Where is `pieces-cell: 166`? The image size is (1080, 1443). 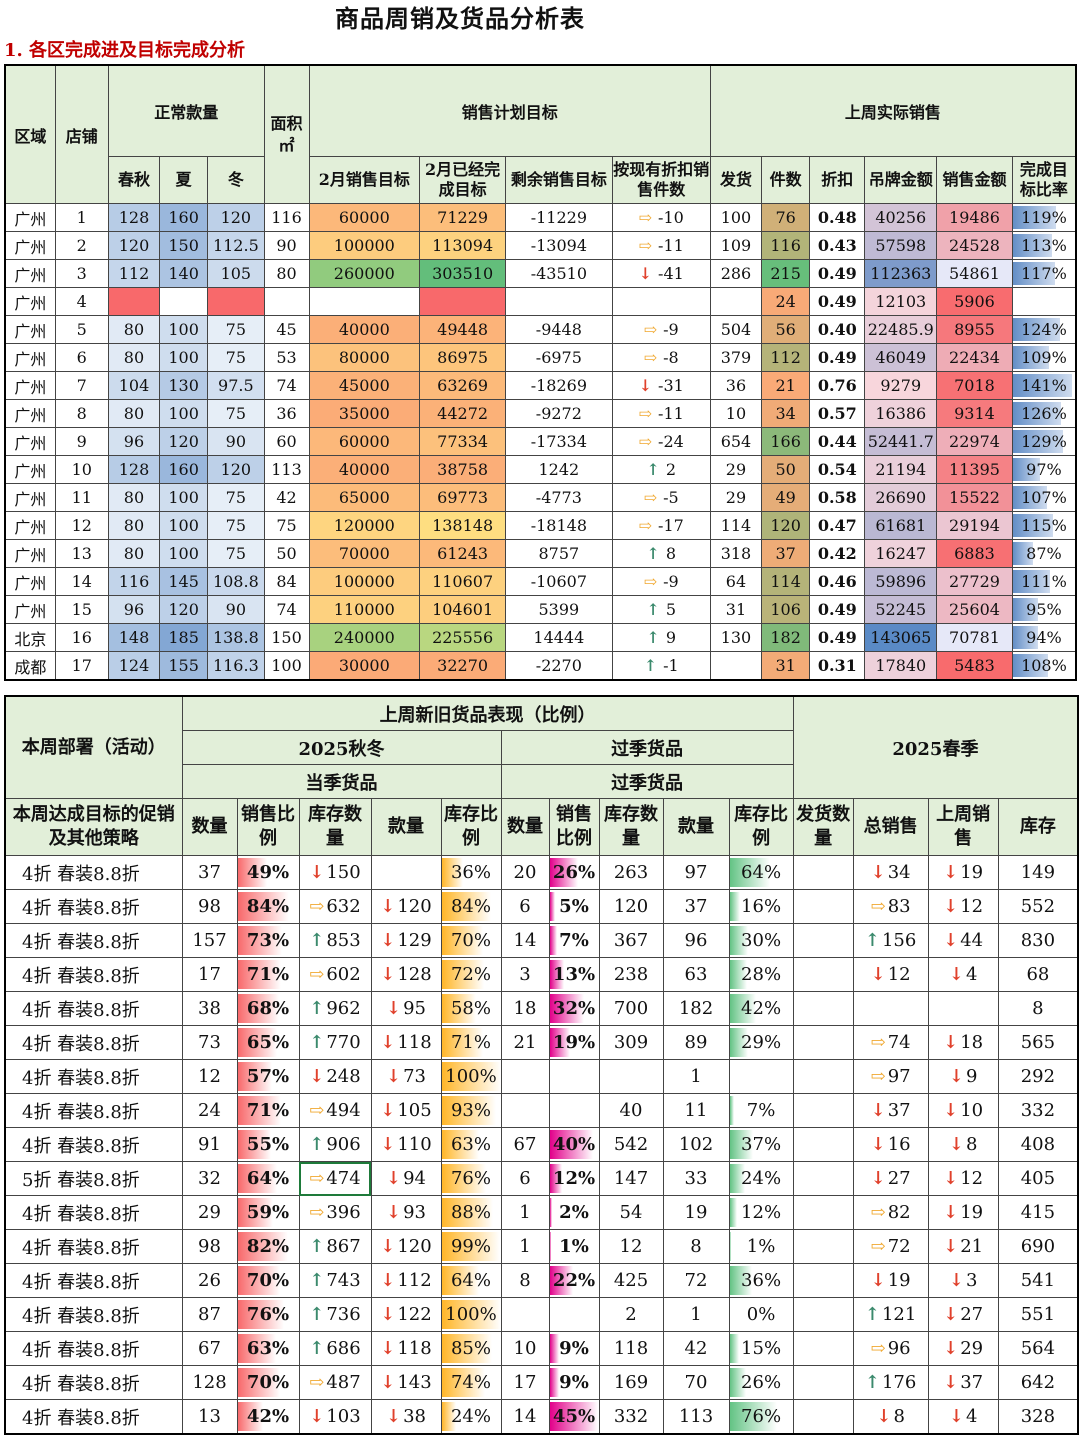 pieces-cell: 166 is located at coordinates (786, 441).